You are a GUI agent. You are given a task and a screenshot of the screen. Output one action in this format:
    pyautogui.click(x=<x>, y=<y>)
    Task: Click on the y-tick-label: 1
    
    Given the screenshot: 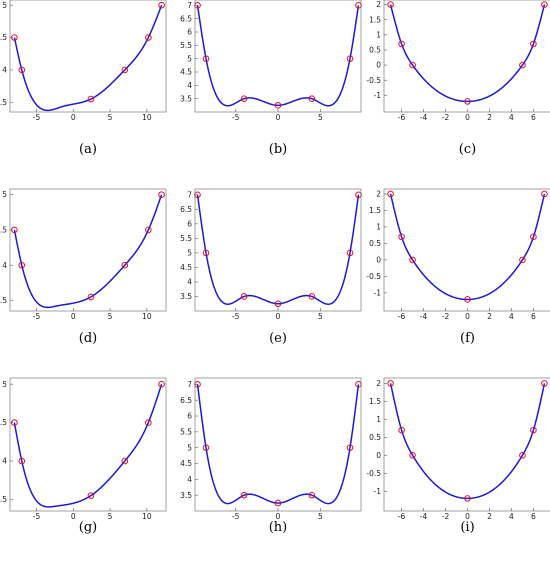 What is the action you would take?
    pyautogui.click(x=378, y=419)
    